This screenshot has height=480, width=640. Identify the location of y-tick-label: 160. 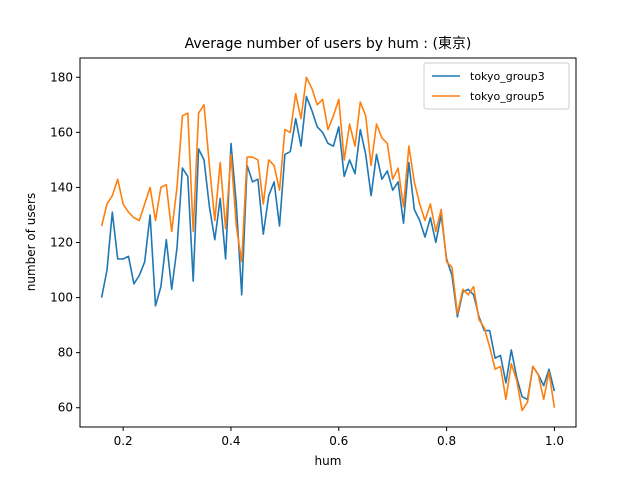
(61, 132).